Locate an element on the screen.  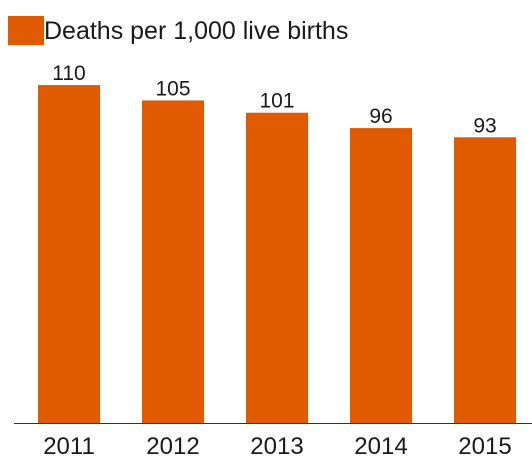
legend: Deaths per 1,000 live births is located at coordinates (178, 30).